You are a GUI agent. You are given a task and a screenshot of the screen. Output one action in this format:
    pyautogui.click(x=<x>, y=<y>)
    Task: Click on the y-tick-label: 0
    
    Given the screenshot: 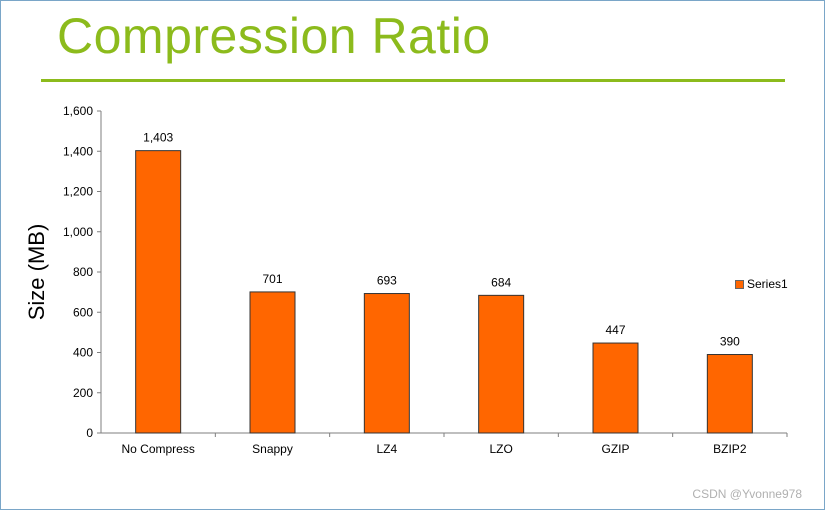 What is the action you would take?
    pyautogui.click(x=89, y=433)
    